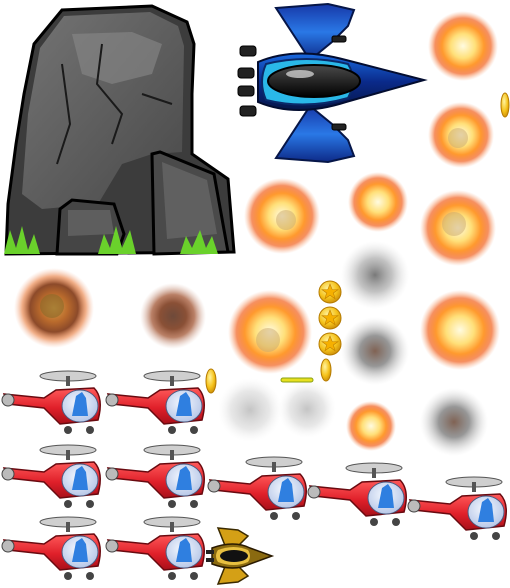 This screenshot has width=510, height=588. What do you see at coordinates (332, 83) in the screenshot?
I see `blue-spaceship-sprite` at bounding box center [332, 83].